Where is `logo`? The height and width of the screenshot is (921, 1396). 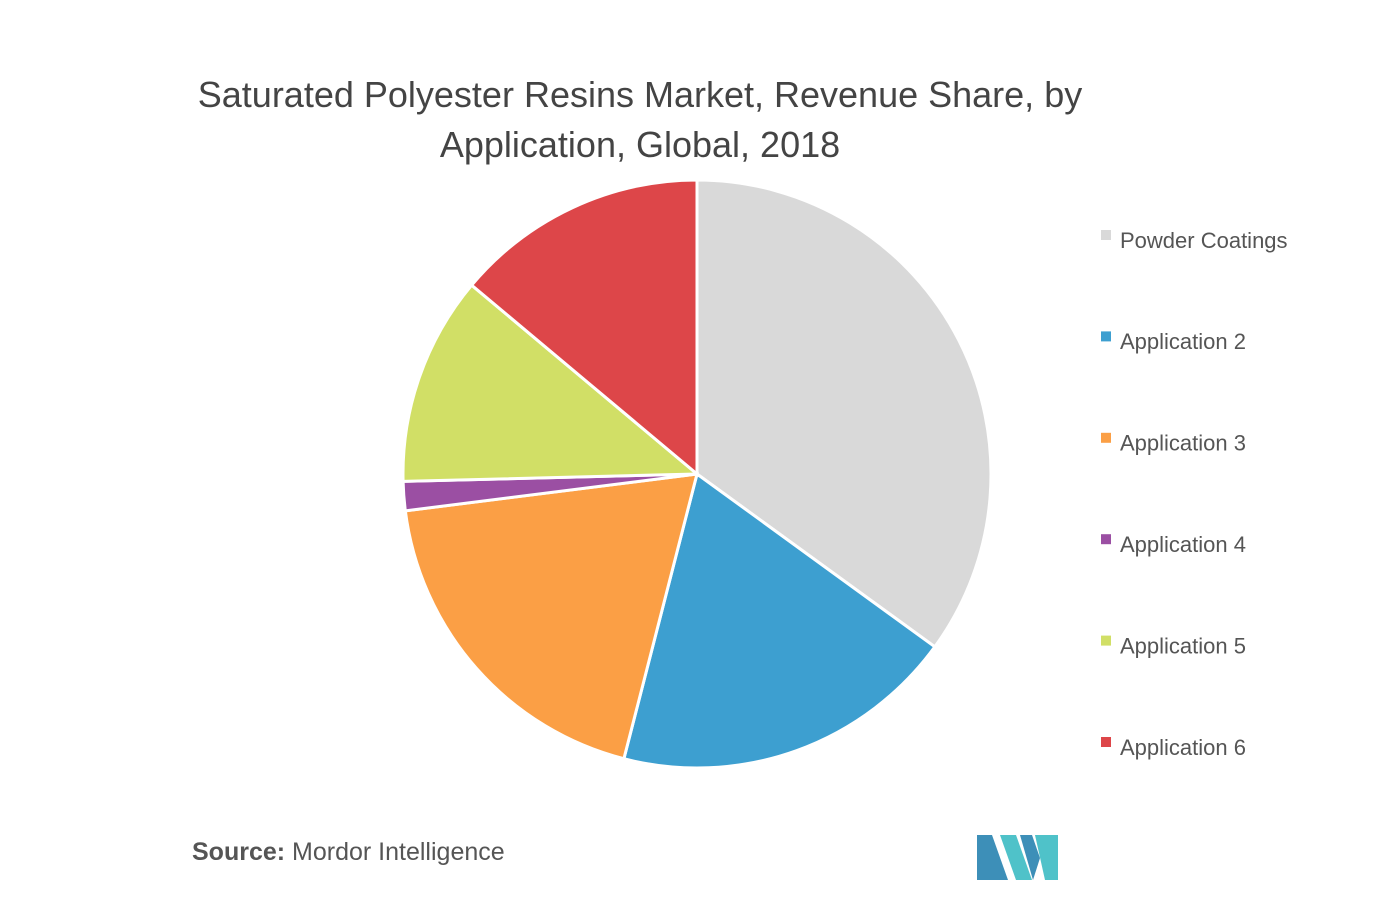 logo is located at coordinates (1017, 857).